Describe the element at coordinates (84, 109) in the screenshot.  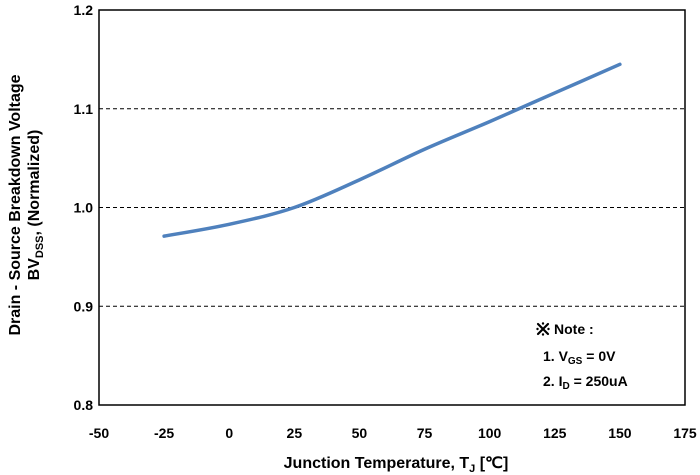
I see `y-tick-label: 1.1` at that location.